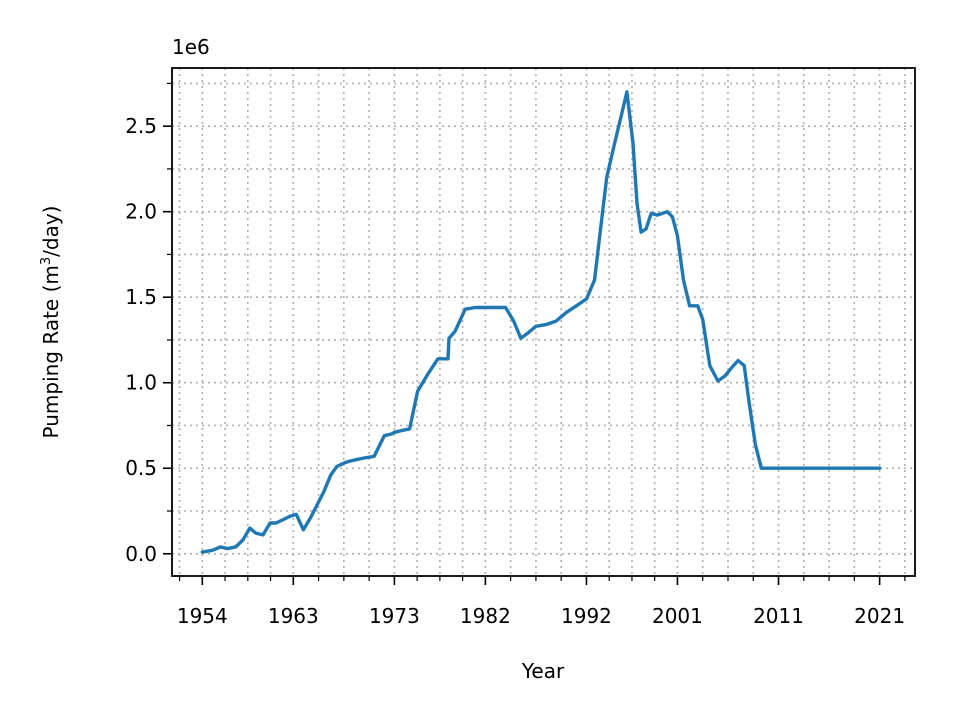 The width and height of the screenshot is (953, 718). I want to click on y-tick-label: 0.0, so click(141, 554).